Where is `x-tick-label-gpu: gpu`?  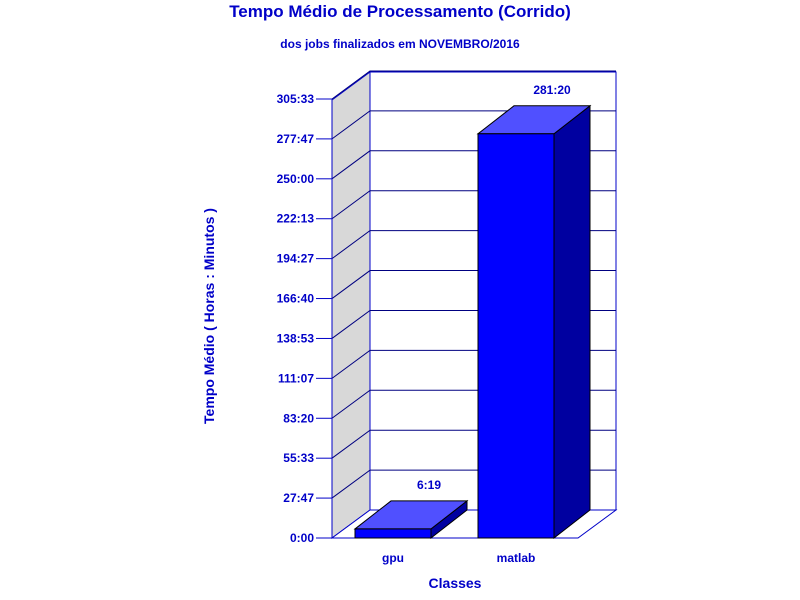
x-tick-label-gpu: gpu is located at coordinates (393, 558).